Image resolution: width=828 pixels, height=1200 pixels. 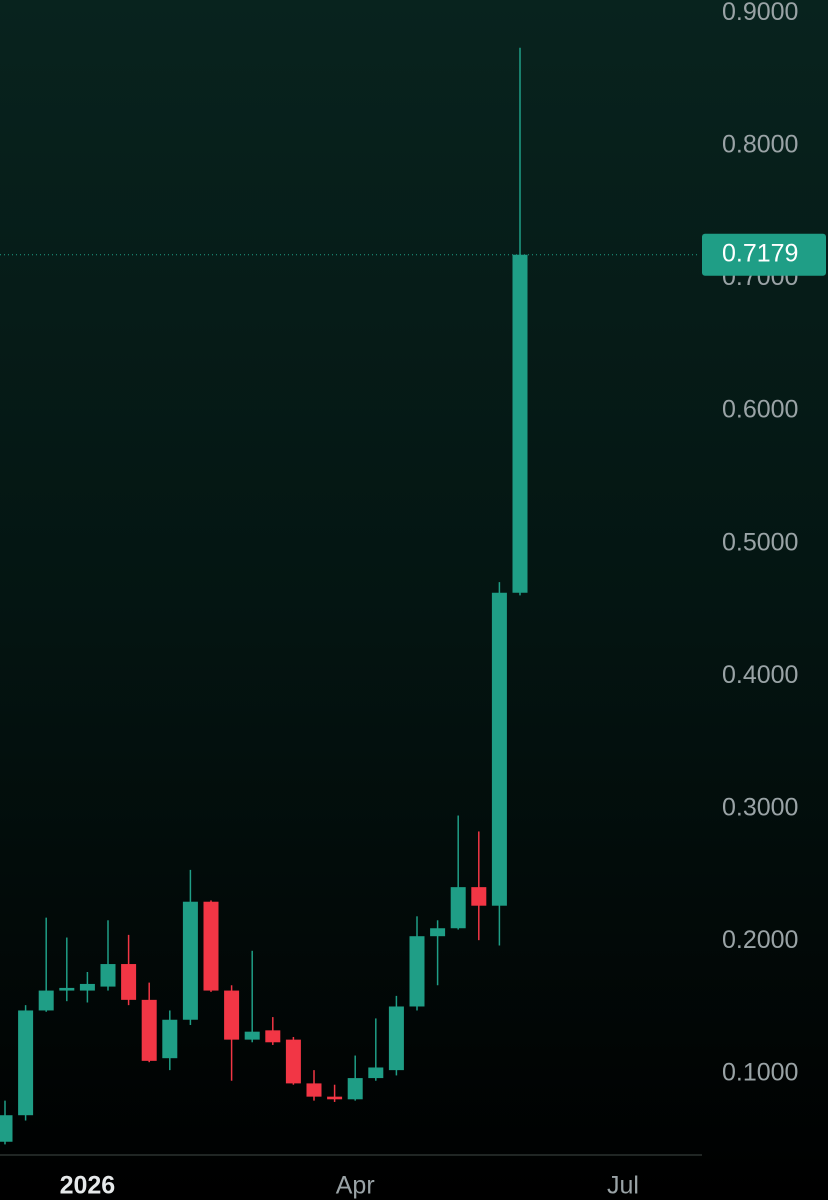 I want to click on y-tick-label: 0.9000, so click(x=760, y=13).